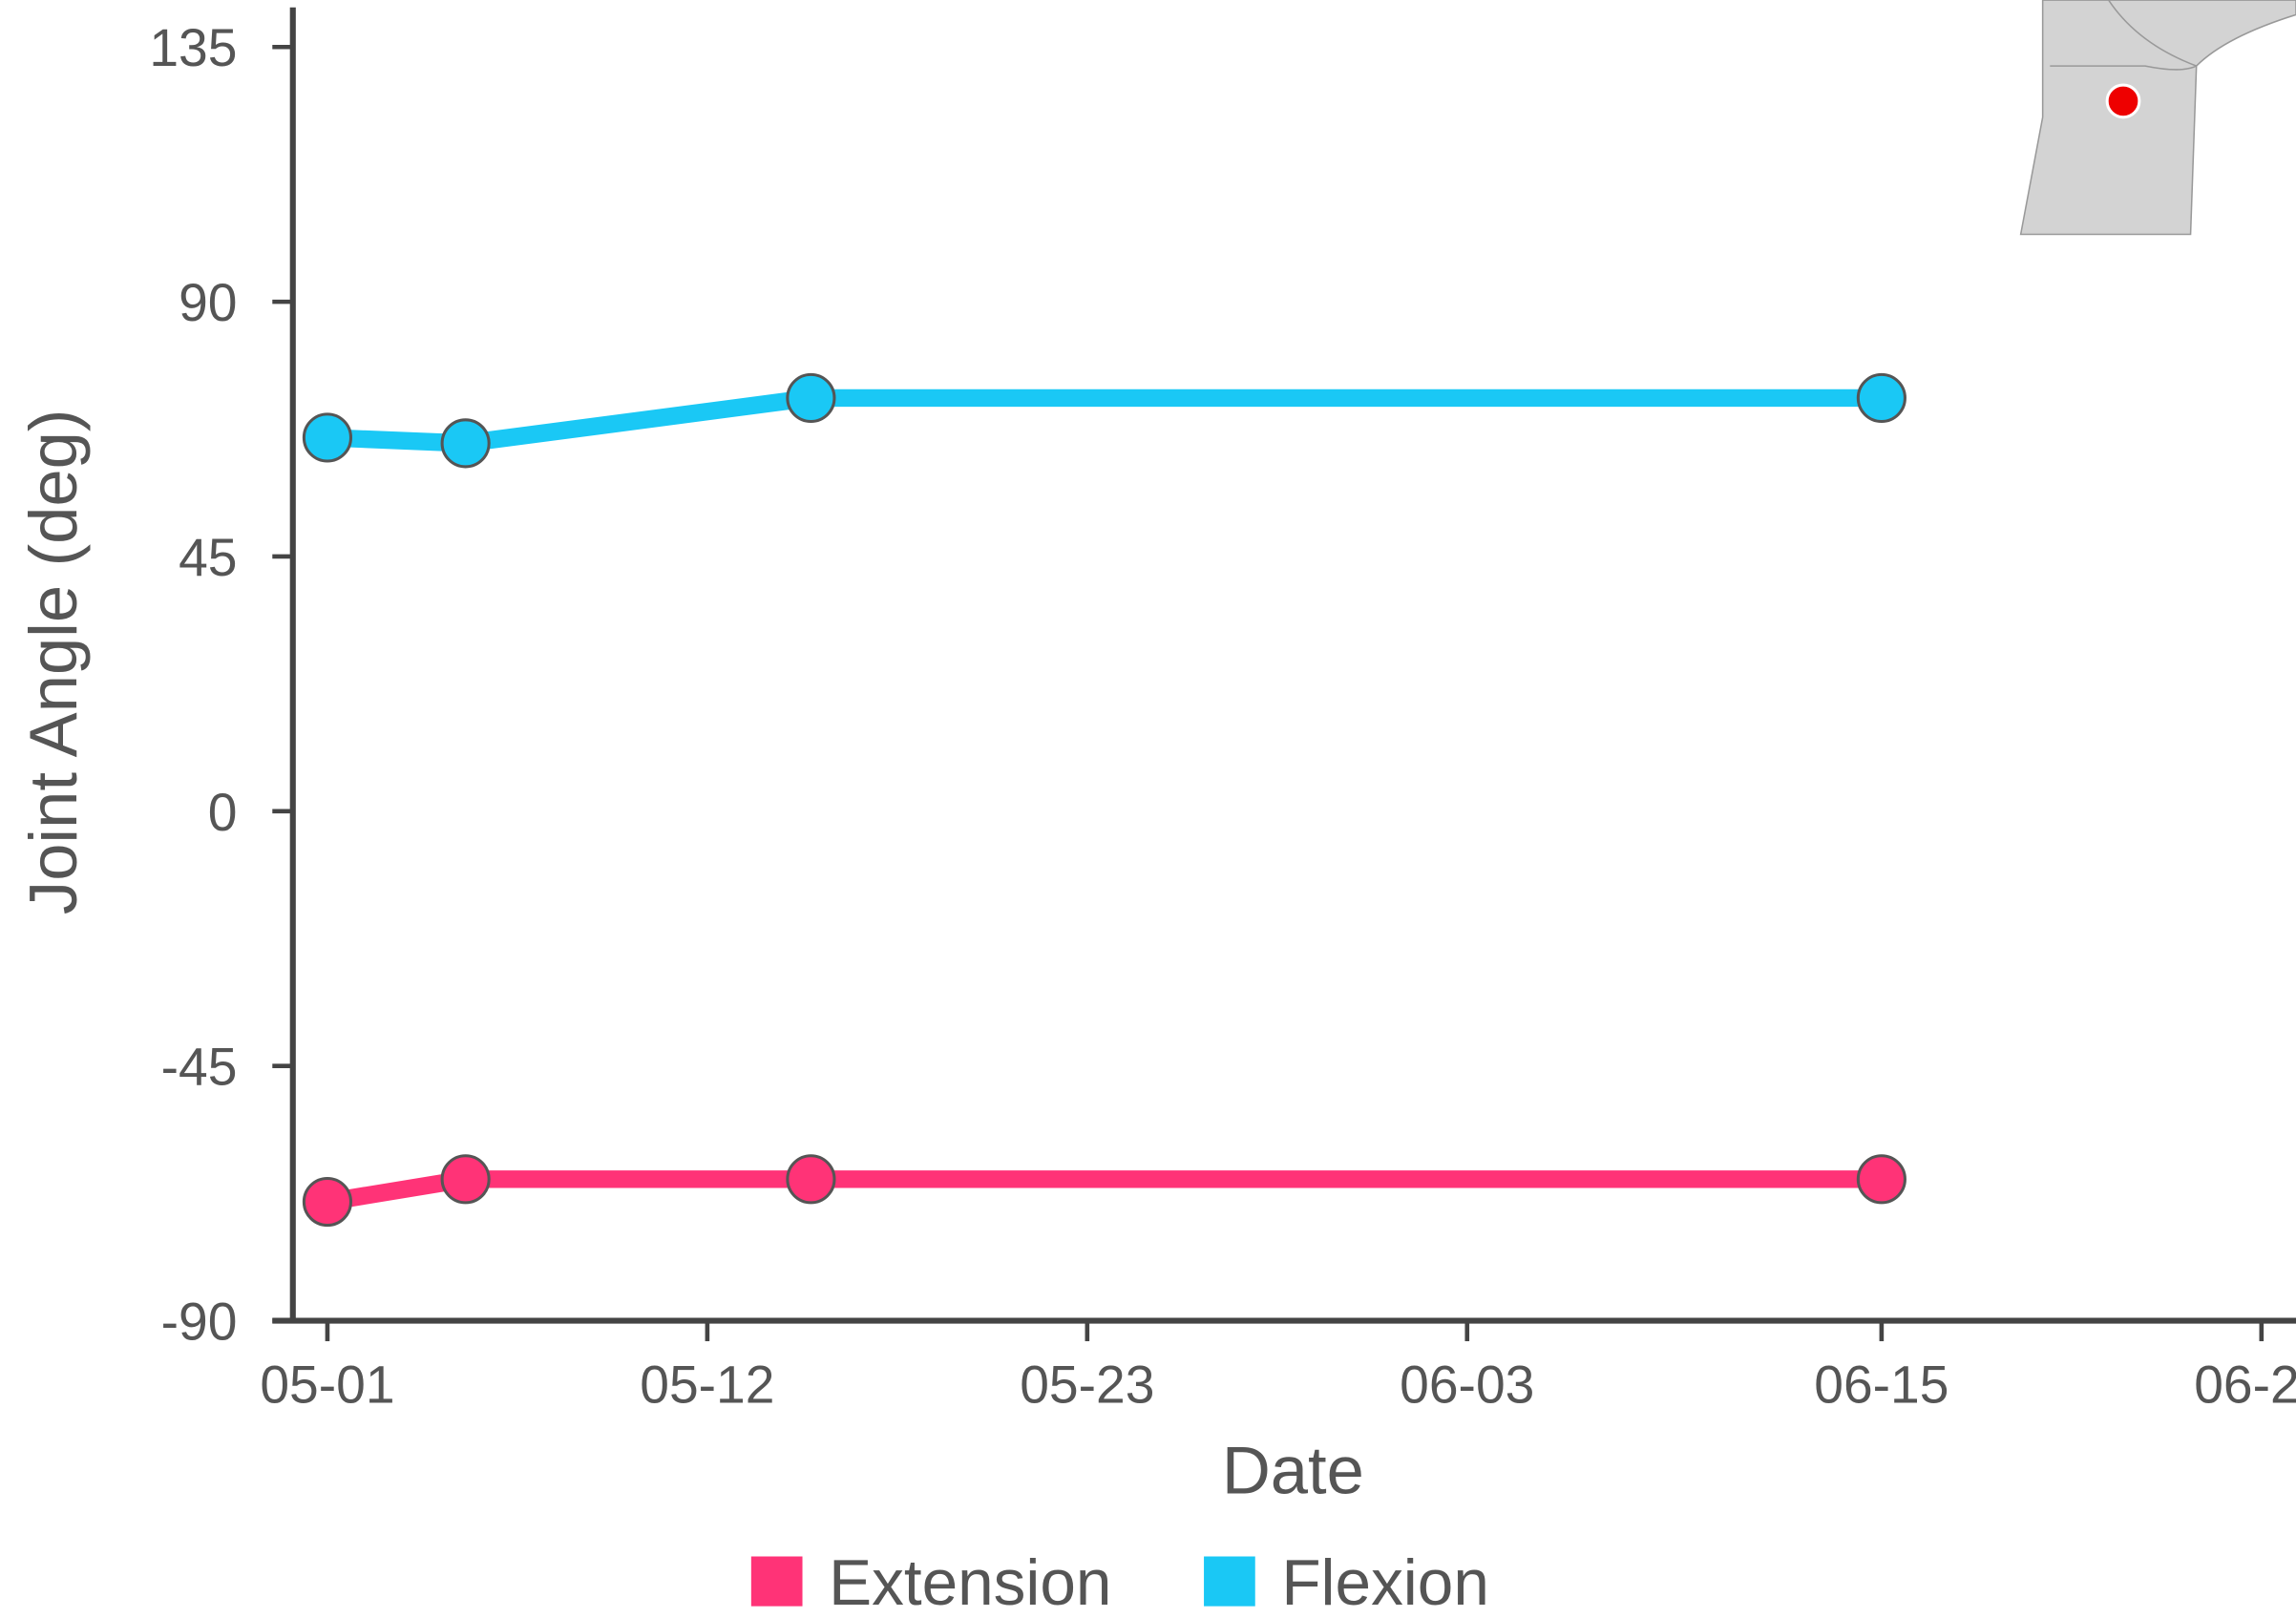 This screenshot has height=1618, width=2296. Describe the element at coordinates (970, 1582) in the screenshot. I see `legend-label: Extension` at that location.